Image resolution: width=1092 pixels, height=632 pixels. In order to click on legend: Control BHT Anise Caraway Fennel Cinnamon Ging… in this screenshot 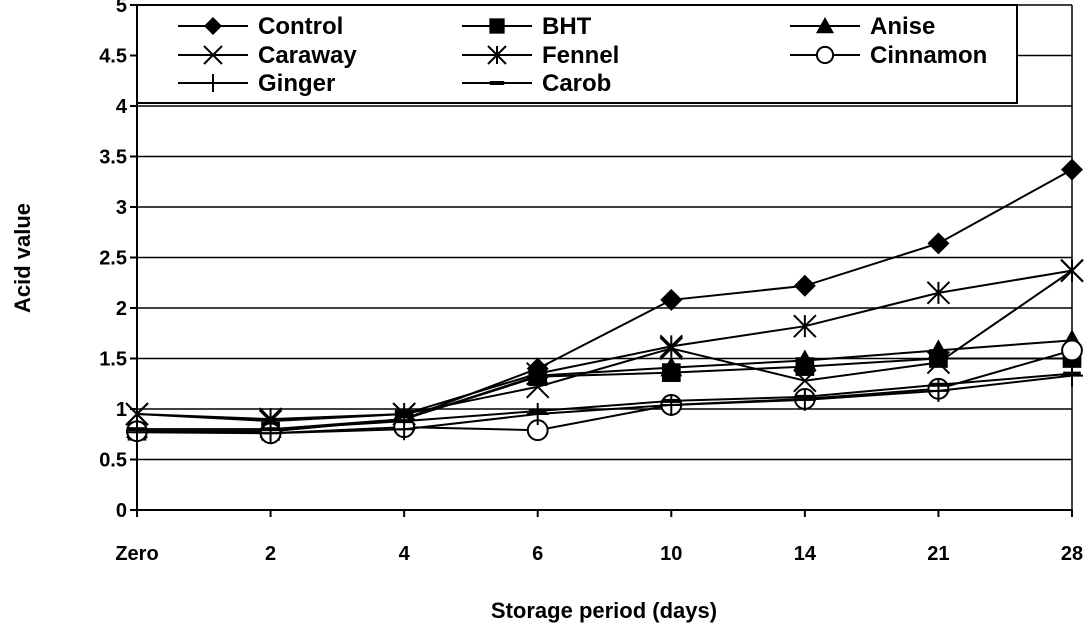, I will do `click(577, 54)`.